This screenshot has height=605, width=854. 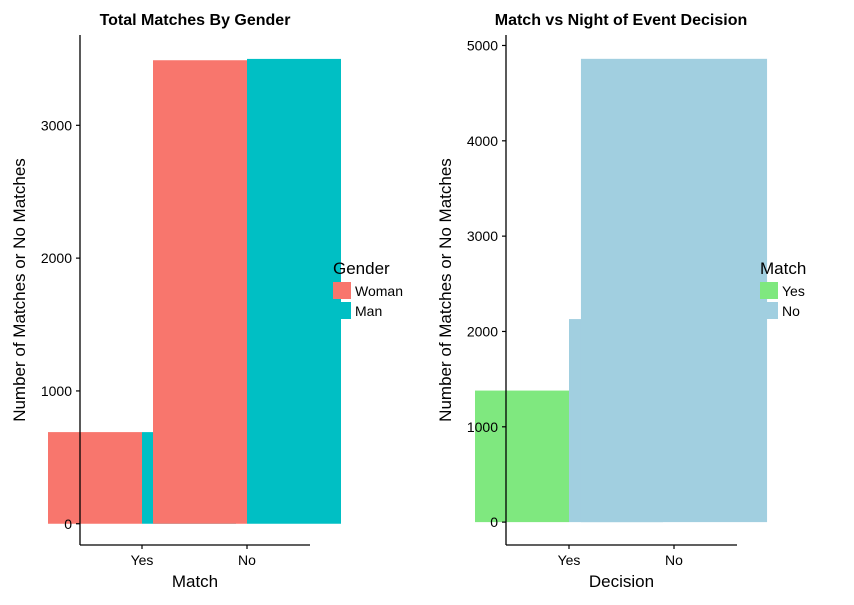 I want to click on x-axis-label: Decision, so click(x=621, y=581).